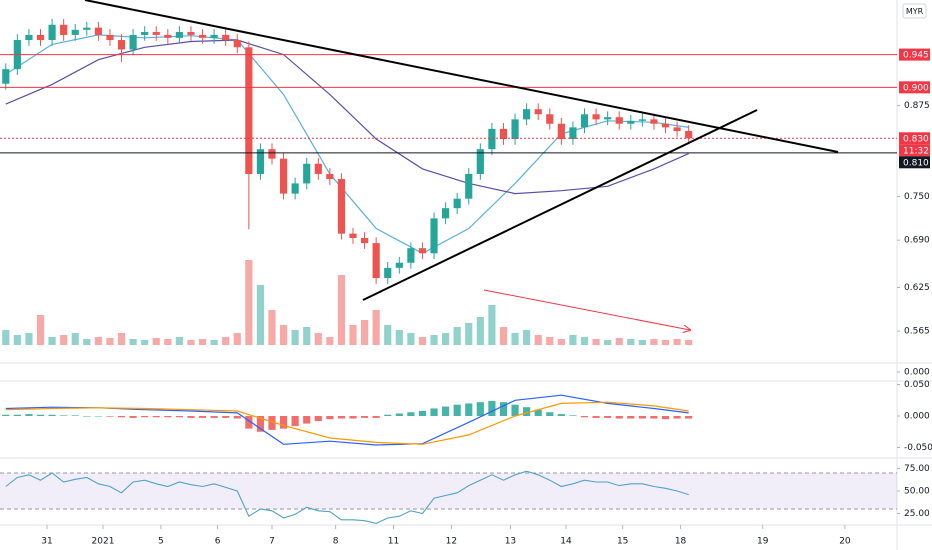 The image size is (932, 550). I want to click on y-tick-label: 0.625, so click(917, 288).